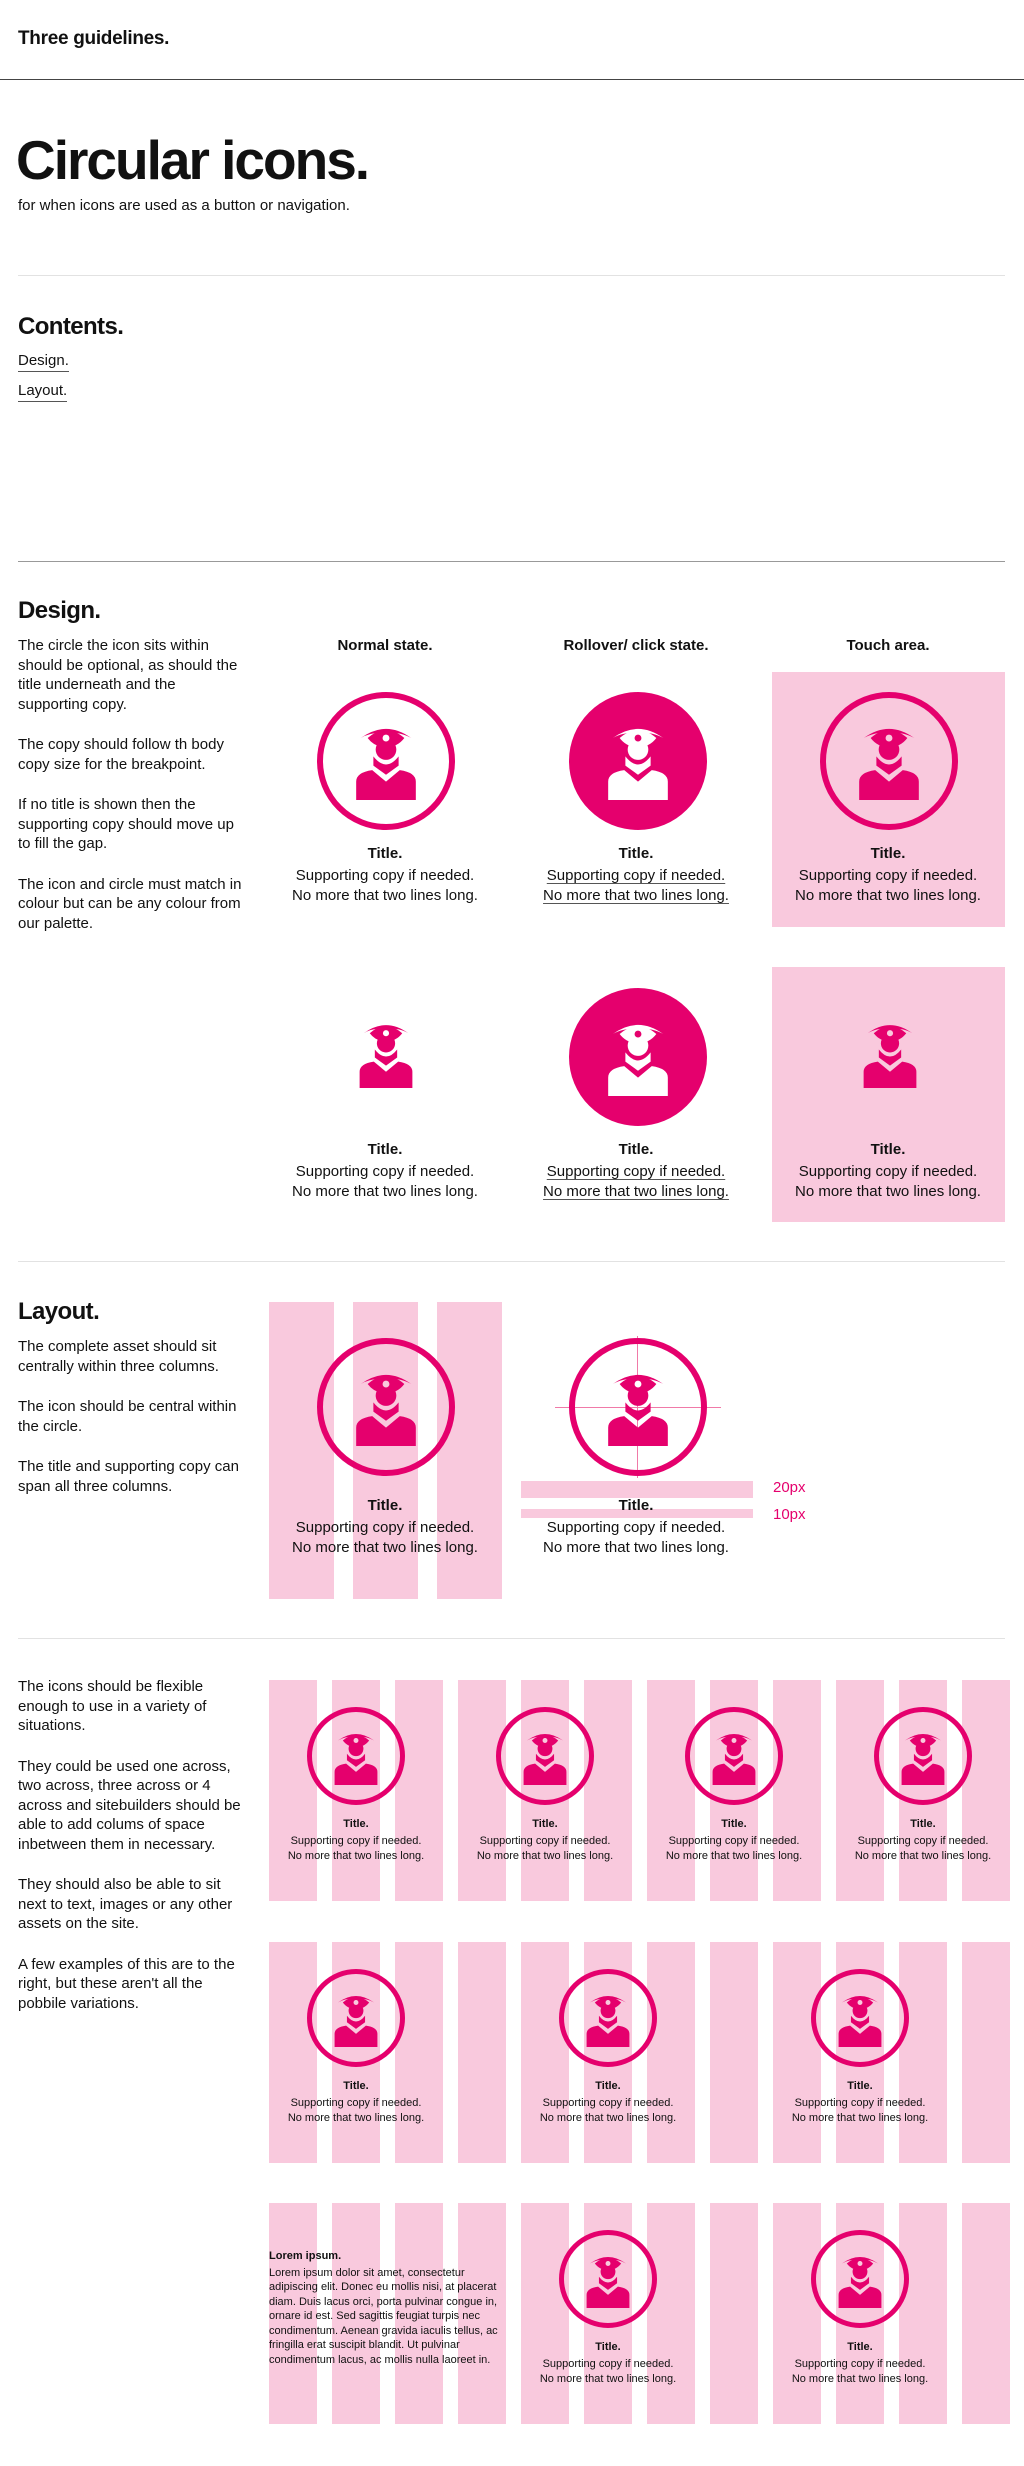 Image resolution: width=1024 pixels, height=2466 pixels. What do you see at coordinates (43, 362) in the screenshot?
I see `contents-link-design: Design.` at bounding box center [43, 362].